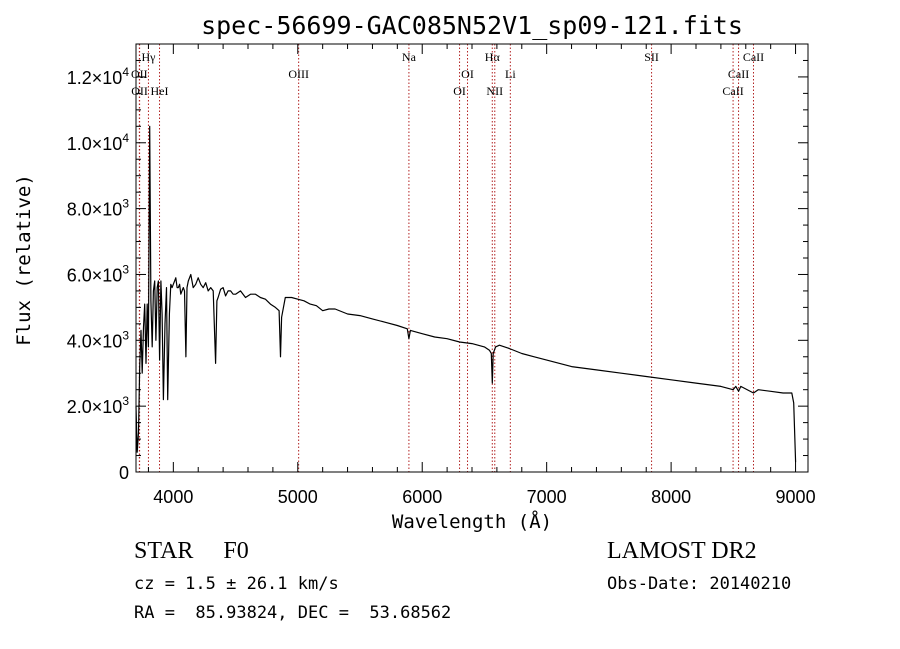 The height and width of the screenshot is (649, 900). I want to click on line-label-9: NII, so click(494, 91).